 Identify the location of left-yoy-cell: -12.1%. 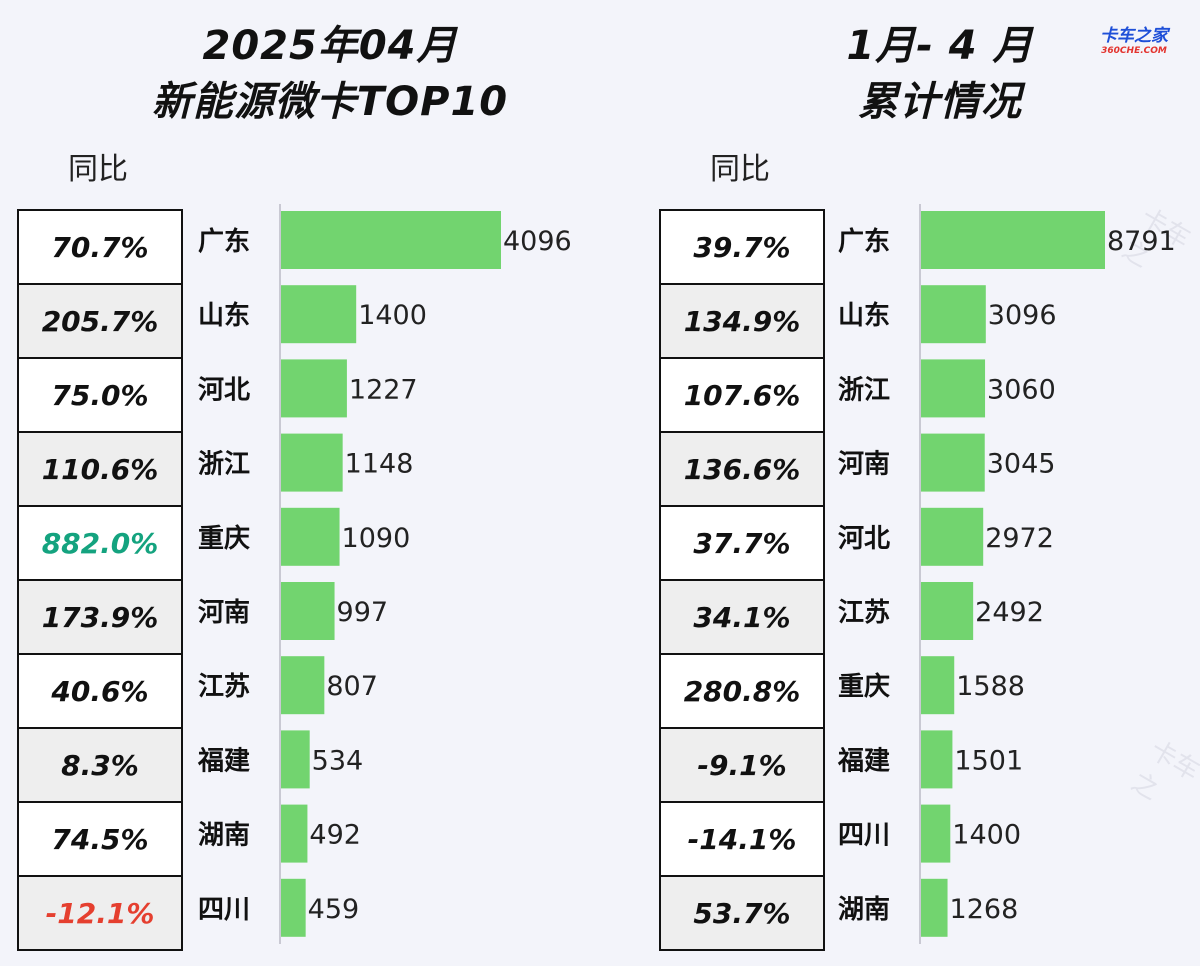
(100, 913).